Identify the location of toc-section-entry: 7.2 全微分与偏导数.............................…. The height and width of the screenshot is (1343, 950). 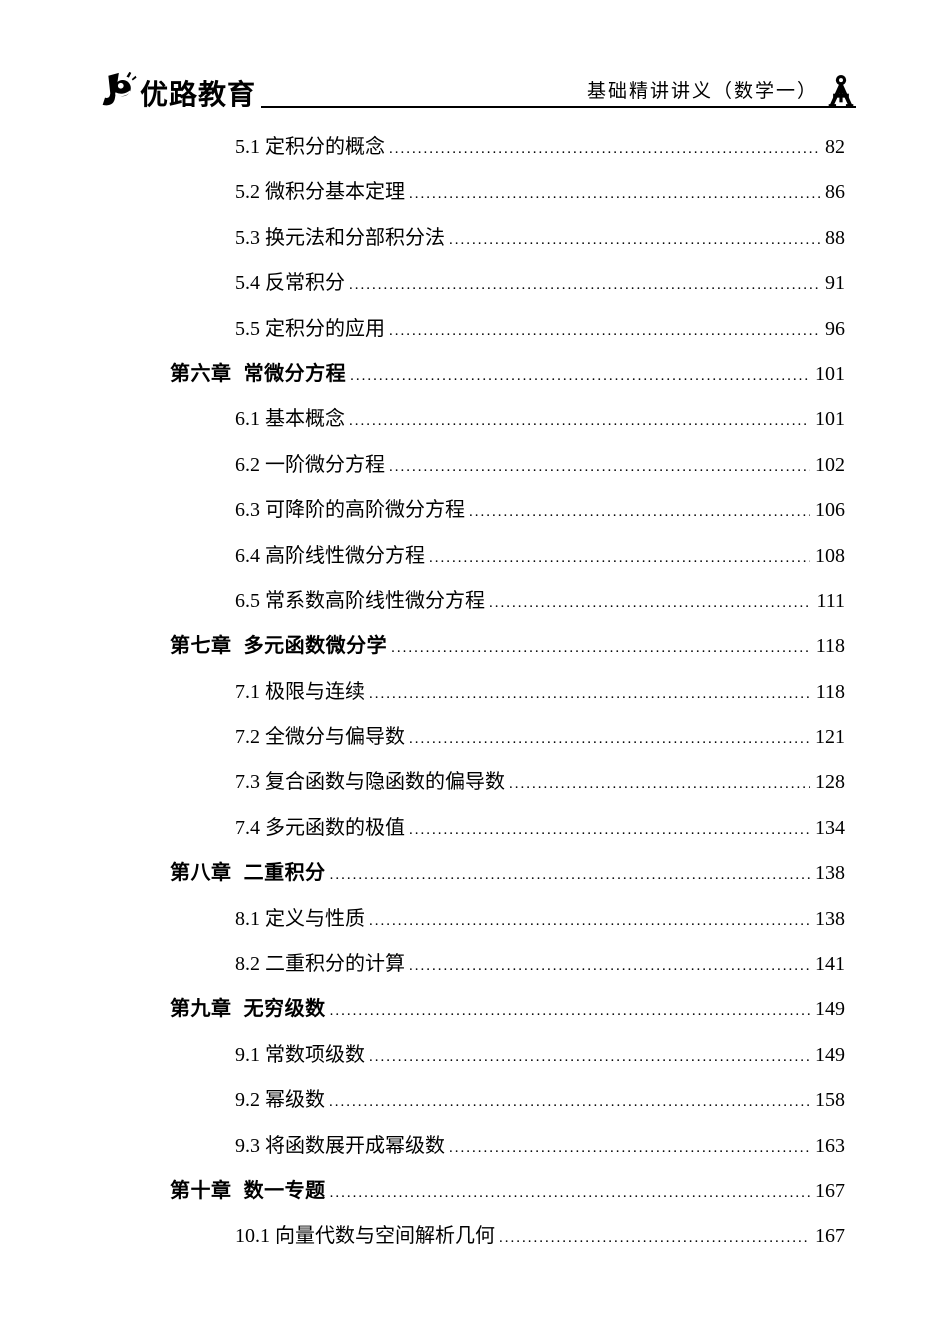
(507, 730).